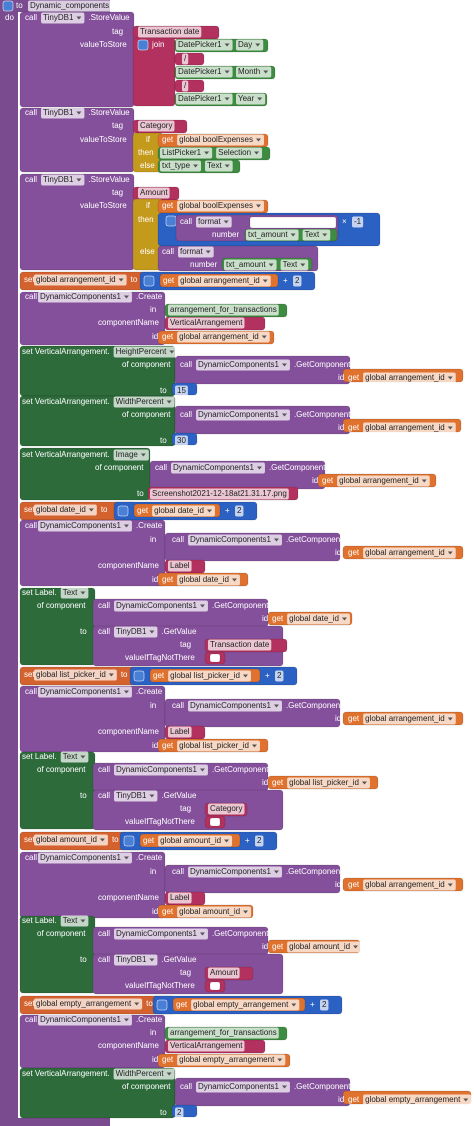 This screenshot has width=474, height=1126. What do you see at coordinates (156, 125) in the screenshot?
I see `text-field: Category` at bounding box center [156, 125].